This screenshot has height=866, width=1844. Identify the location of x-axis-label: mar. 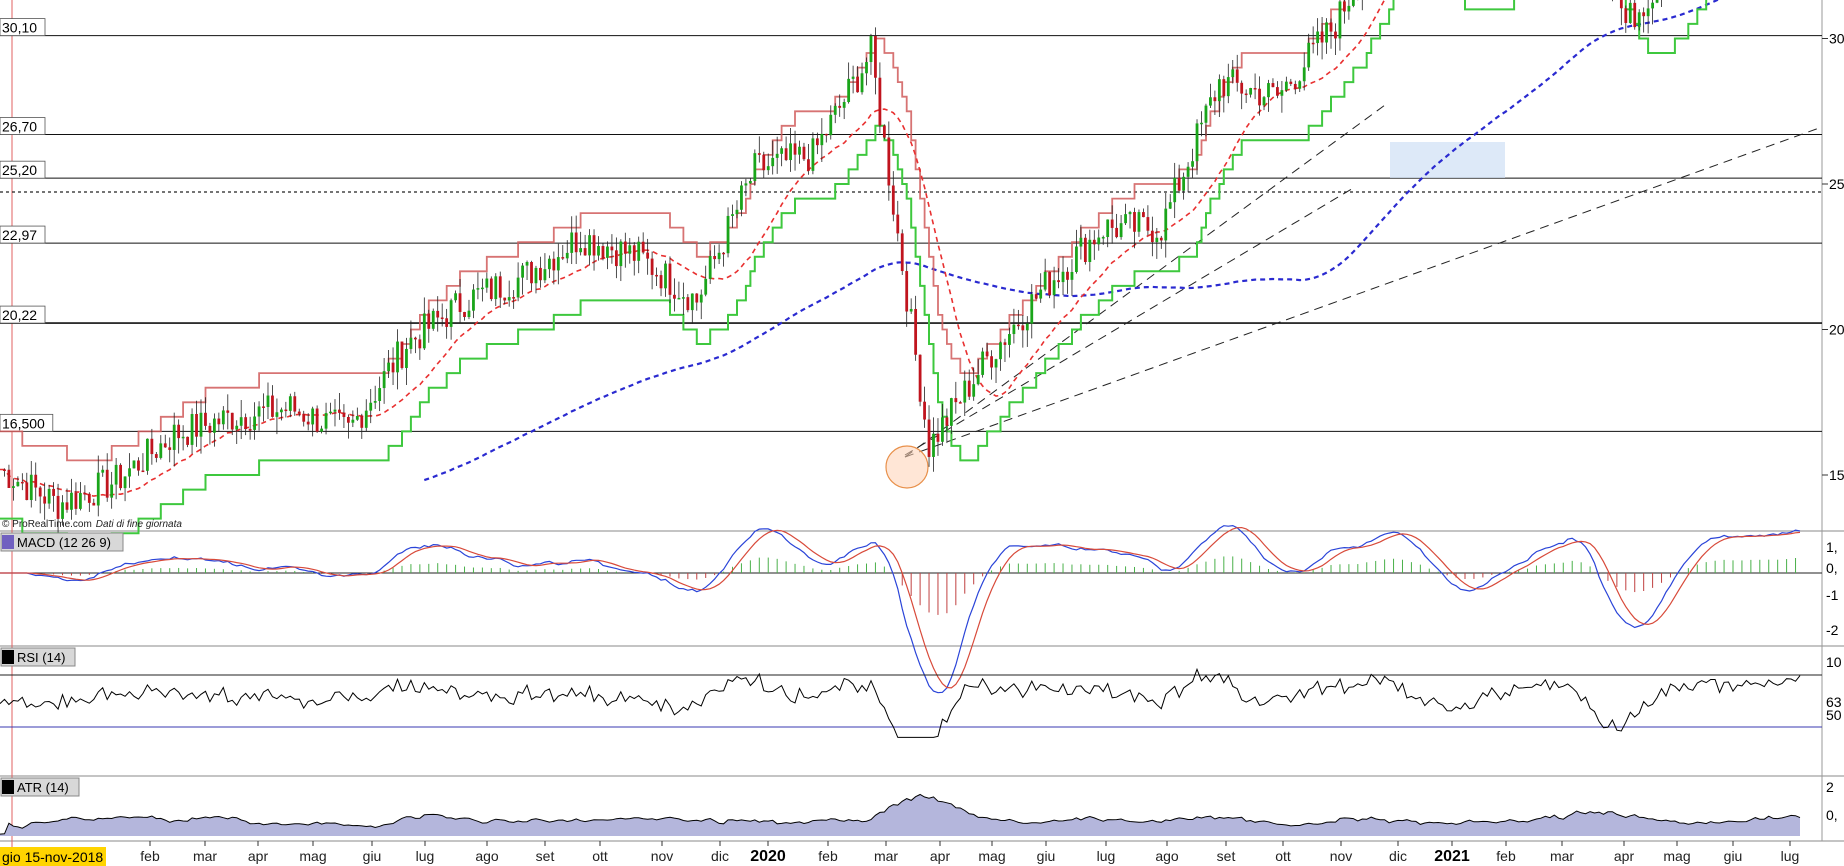
(205, 856).